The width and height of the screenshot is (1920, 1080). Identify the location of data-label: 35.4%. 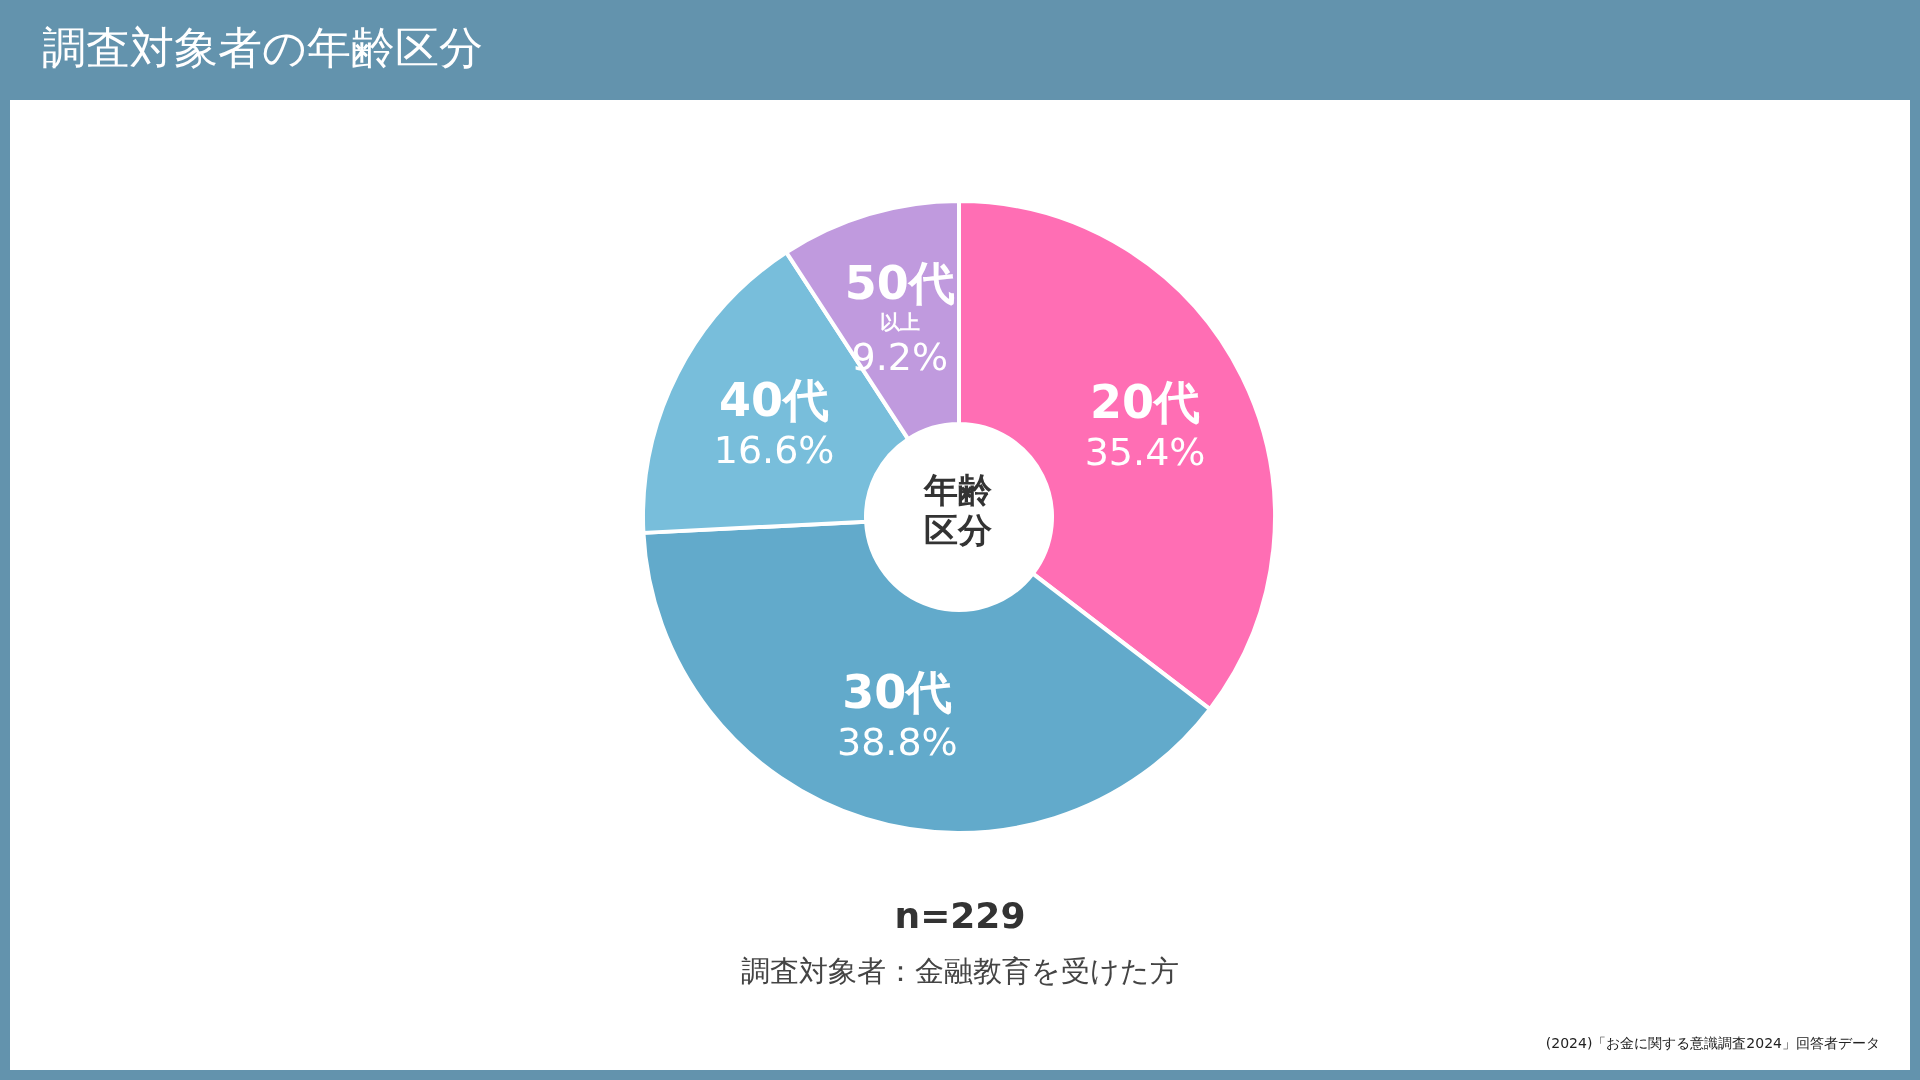
(1145, 452).